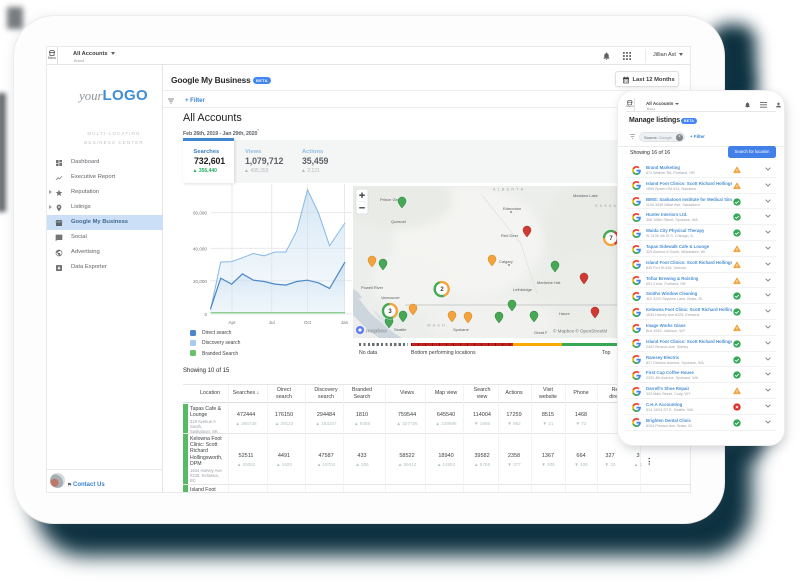  What do you see at coordinates (512, 208) in the screenshot?
I see `svg-text: Edmonton` at bounding box center [512, 208].